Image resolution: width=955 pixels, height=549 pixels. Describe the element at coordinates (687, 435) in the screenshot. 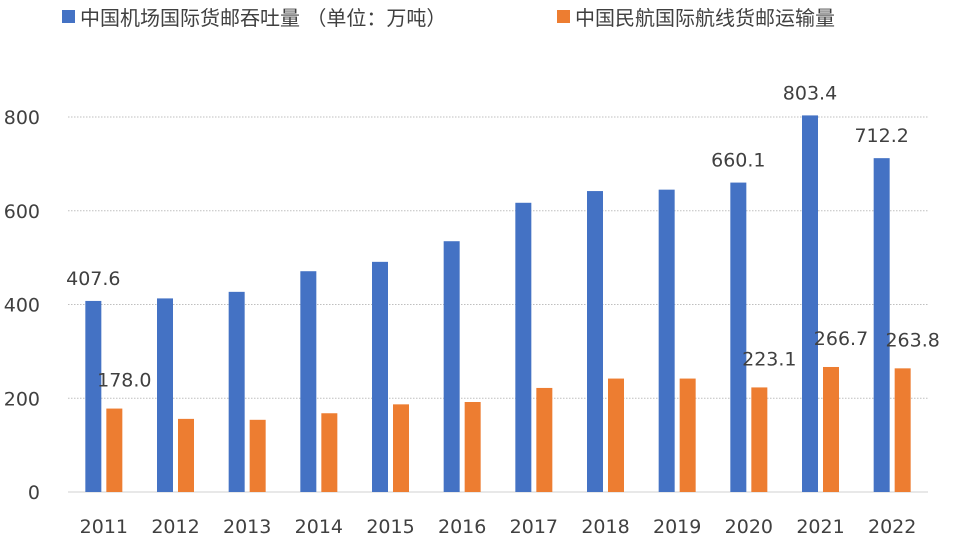

I see `bar-series-2-2019` at that location.